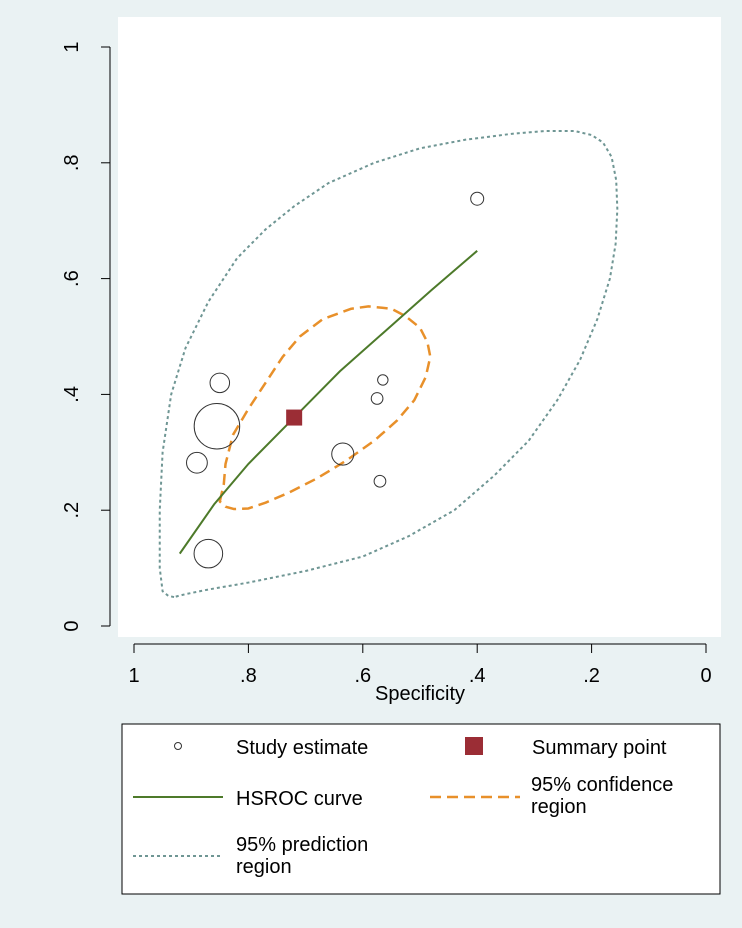 The height and width of the screenshot is (928, 742). Describe the element at coordinates (420, 665) in the screenshot. I see `x-axis-ticks: 1 .8 .6 .4 .2 0` at that location.